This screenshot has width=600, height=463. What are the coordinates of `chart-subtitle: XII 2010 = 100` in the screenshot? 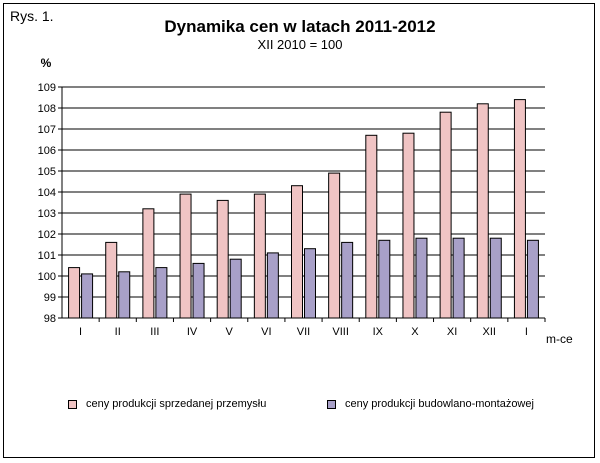 It's located at (300, 44).